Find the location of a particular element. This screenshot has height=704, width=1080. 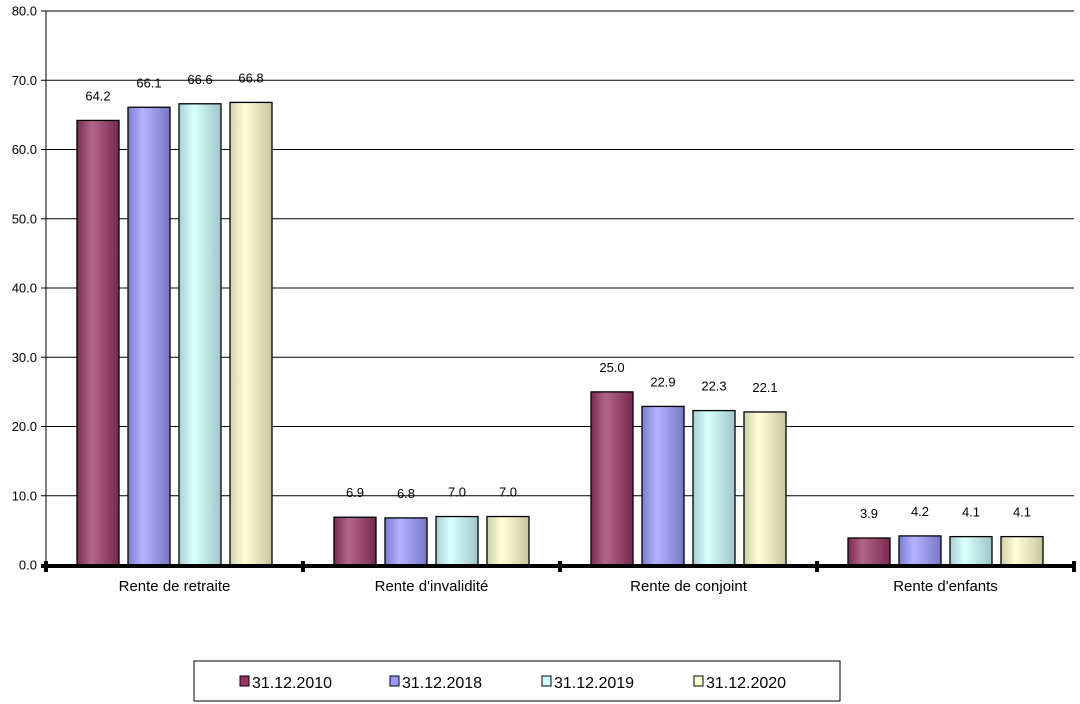

data-label: 25.0 is located at coordinates (611, 367).